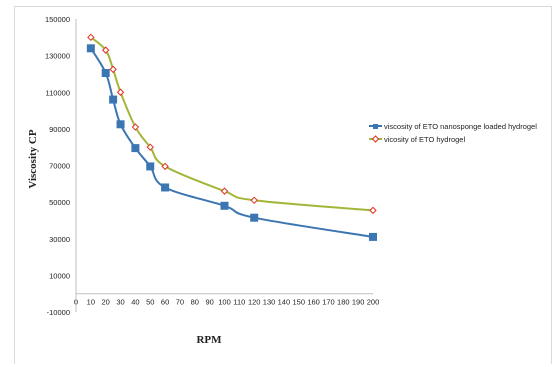  I want to click on y-tick-label: 30000, so click(59, 239).